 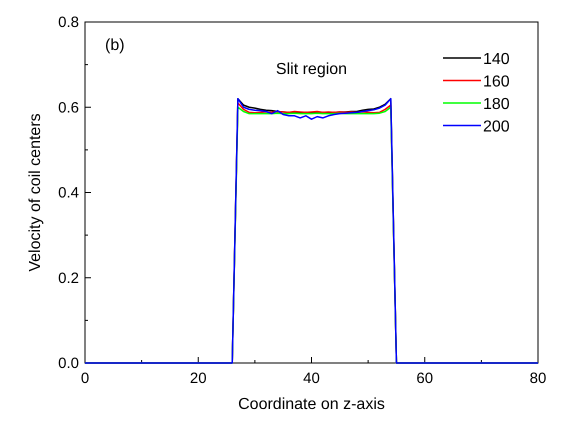 I want to click on legend-label: 180, so click(x=496, y=104).